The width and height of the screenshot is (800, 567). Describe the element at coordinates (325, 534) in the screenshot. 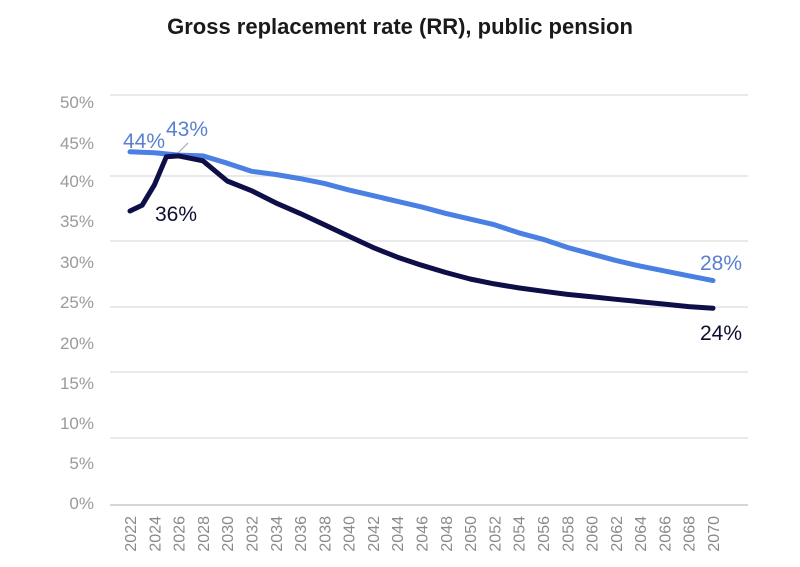

I see `x-tick-label: 2038` at that location.